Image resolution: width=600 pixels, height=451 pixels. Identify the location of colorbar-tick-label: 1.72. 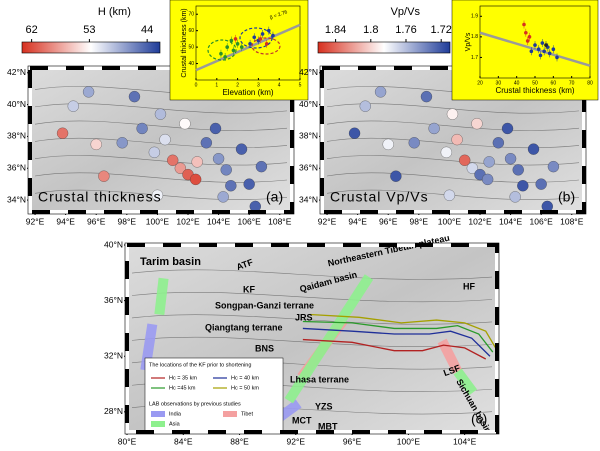
(440, 30).